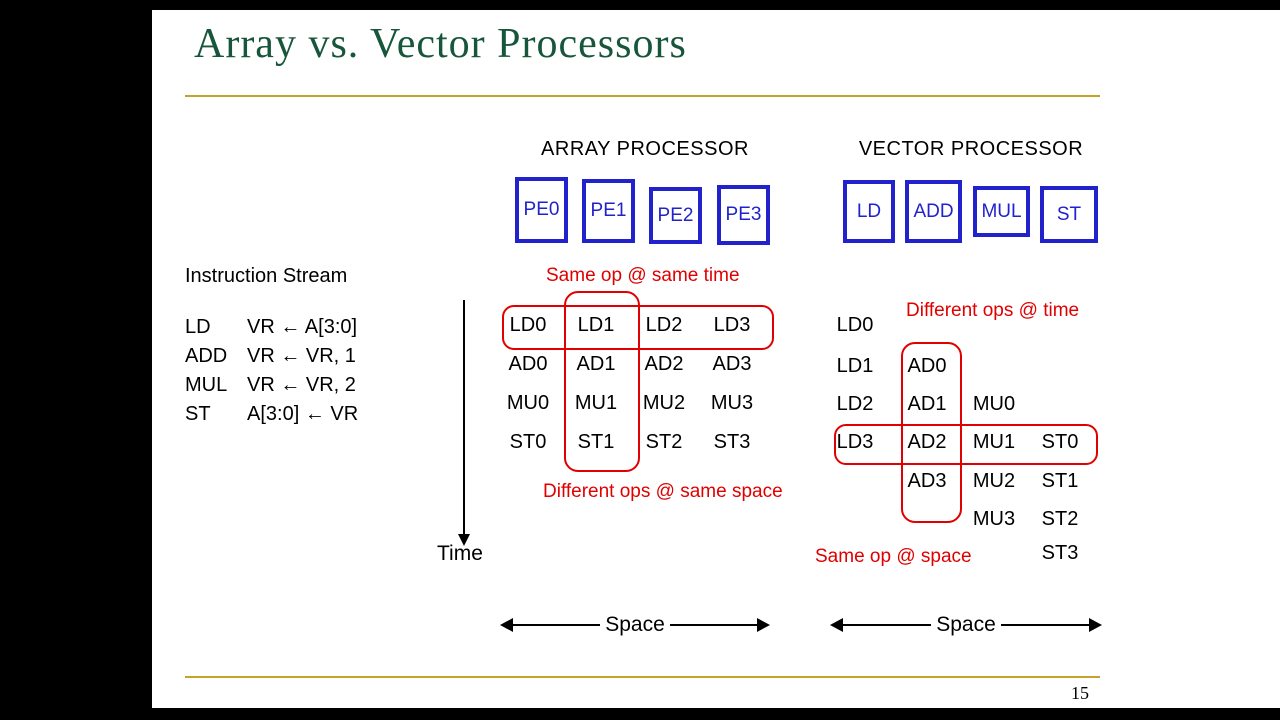  Describe the element at coordinates (302, 327) in the screenshot. I see `instruction-operands: VR ← A[3:0]` at that location.